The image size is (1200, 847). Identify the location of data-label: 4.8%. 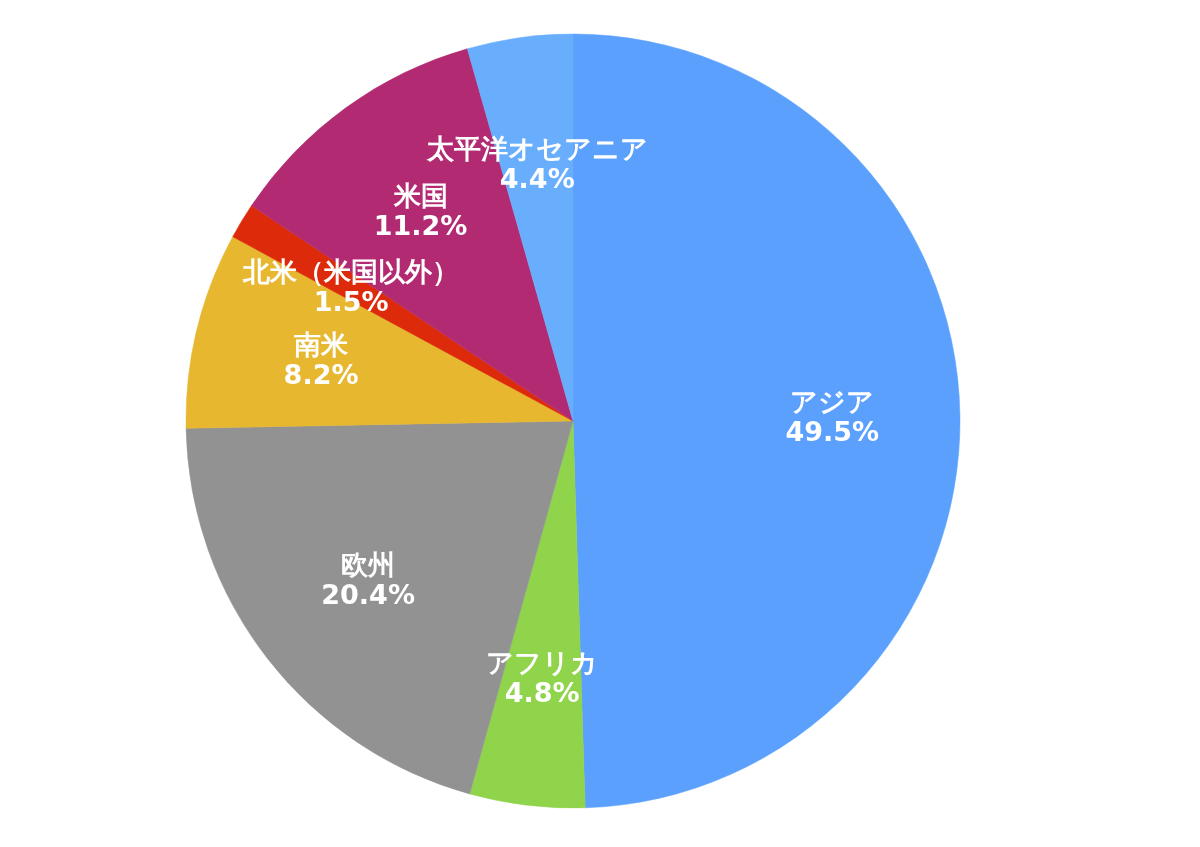
(542, 693).